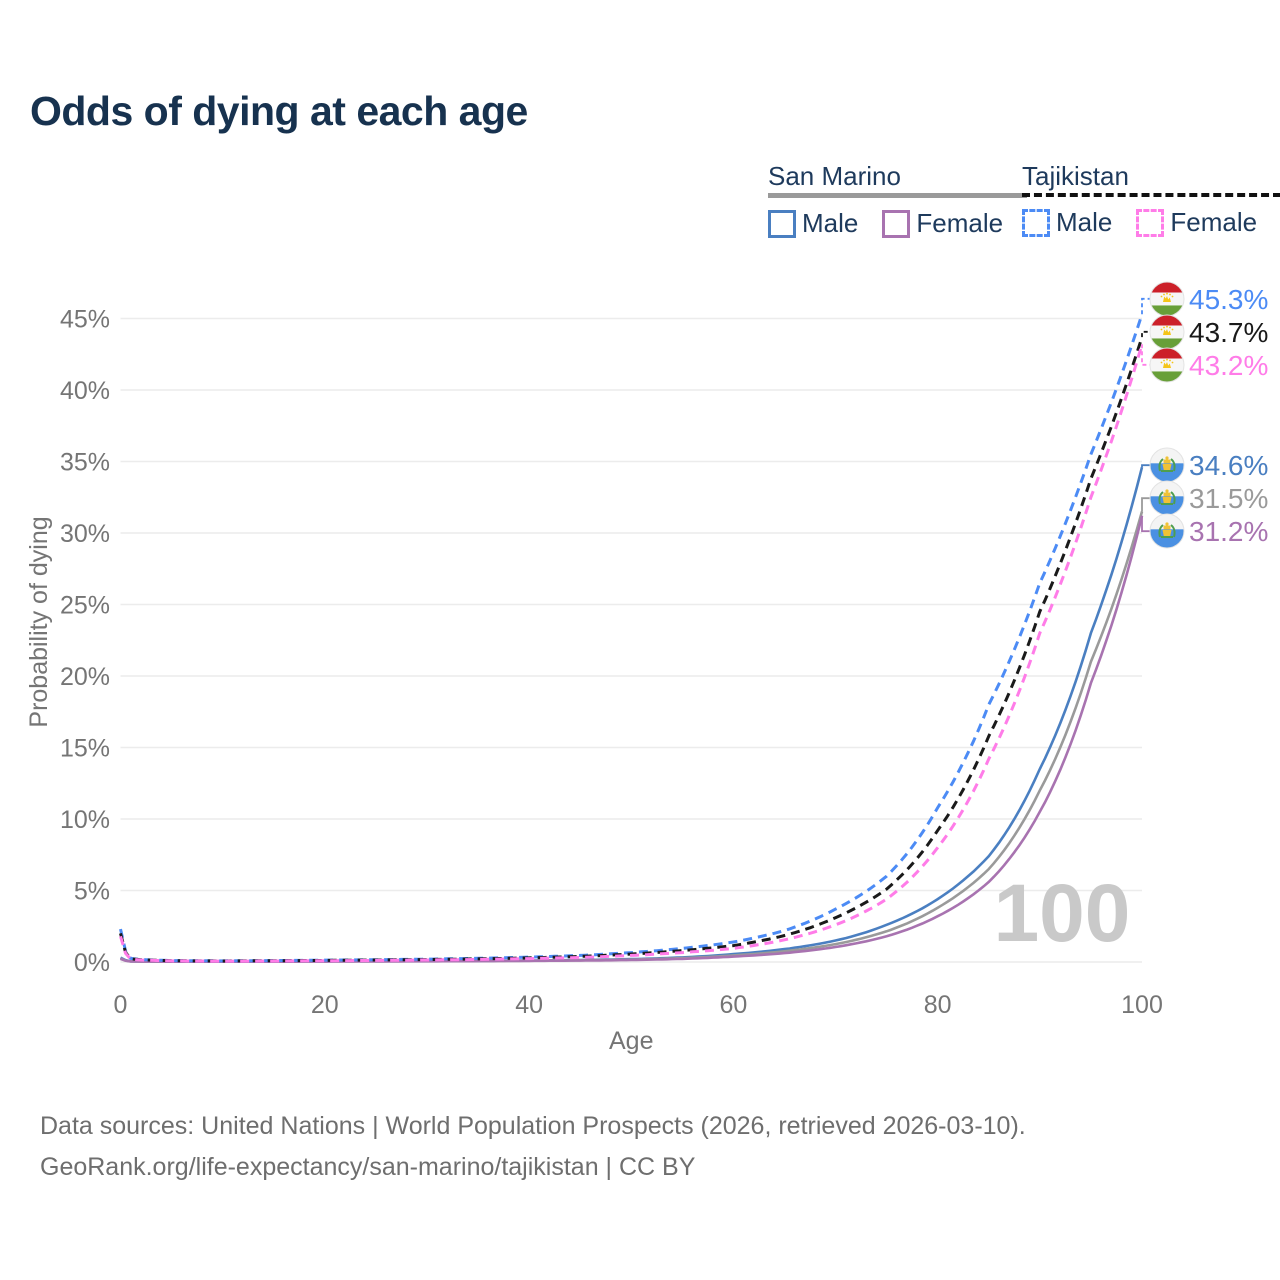  Describe the element at coordinates (1228, 365) in the screenshot. I see `end-value-label-tj_female: 43.2%` at that location.